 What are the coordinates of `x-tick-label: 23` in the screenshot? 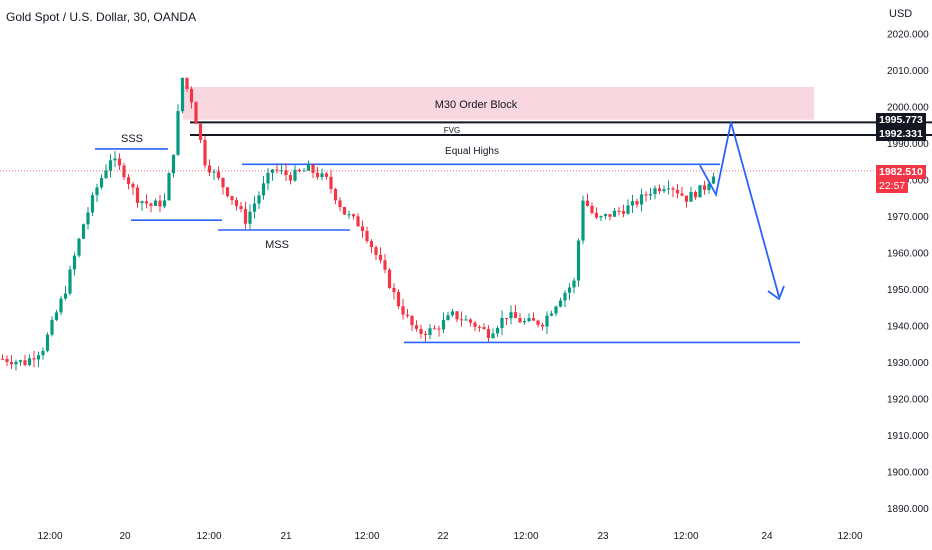 It's located at (603, 536).